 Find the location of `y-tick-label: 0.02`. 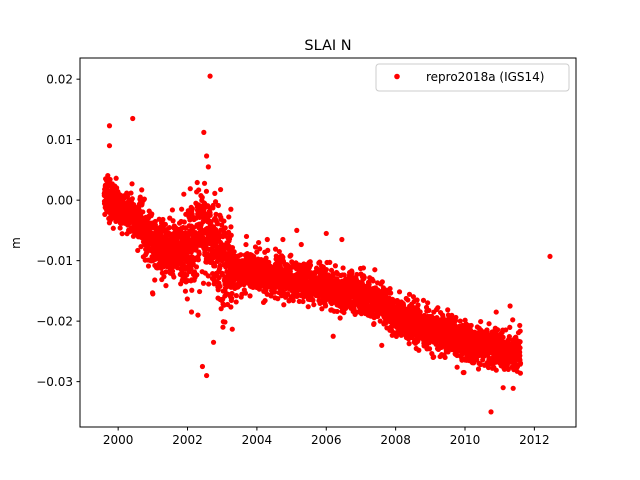

y-tick-label: 0.02 is located at coordinates (59, 79).